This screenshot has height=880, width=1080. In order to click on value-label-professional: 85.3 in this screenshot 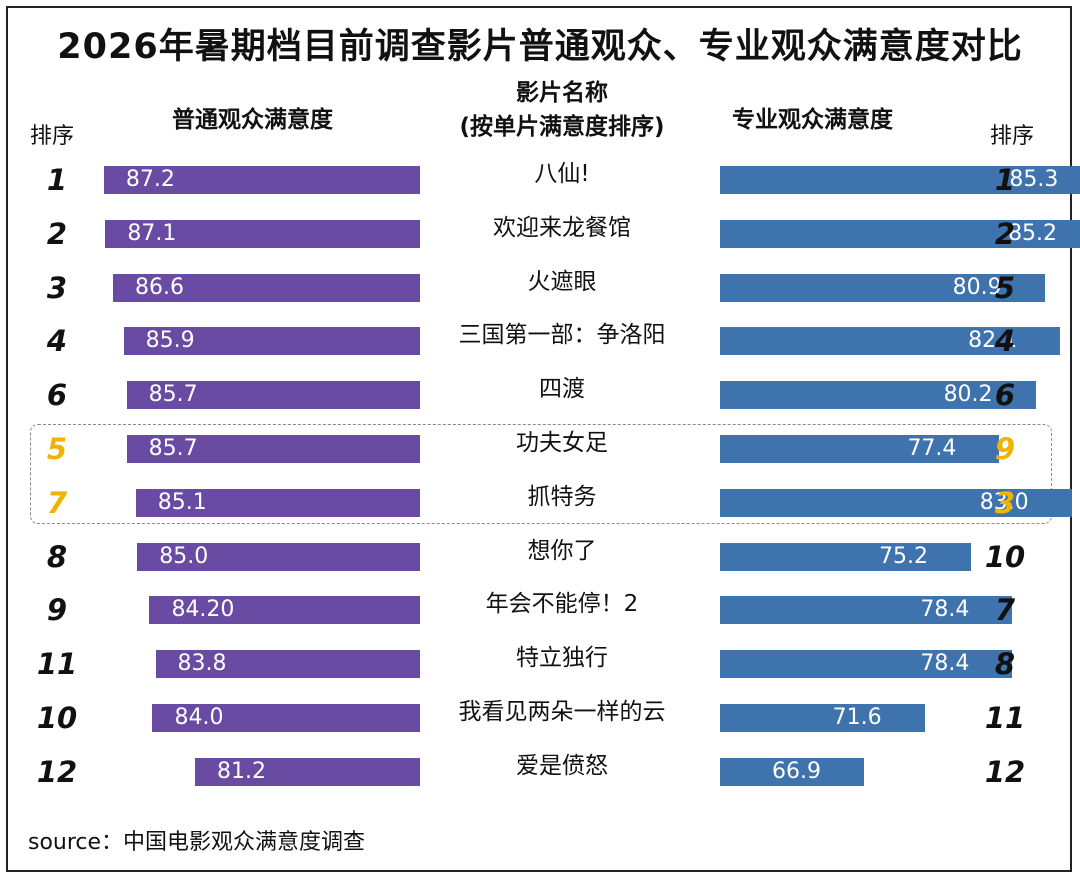, I will do `click(1034, 179)`.